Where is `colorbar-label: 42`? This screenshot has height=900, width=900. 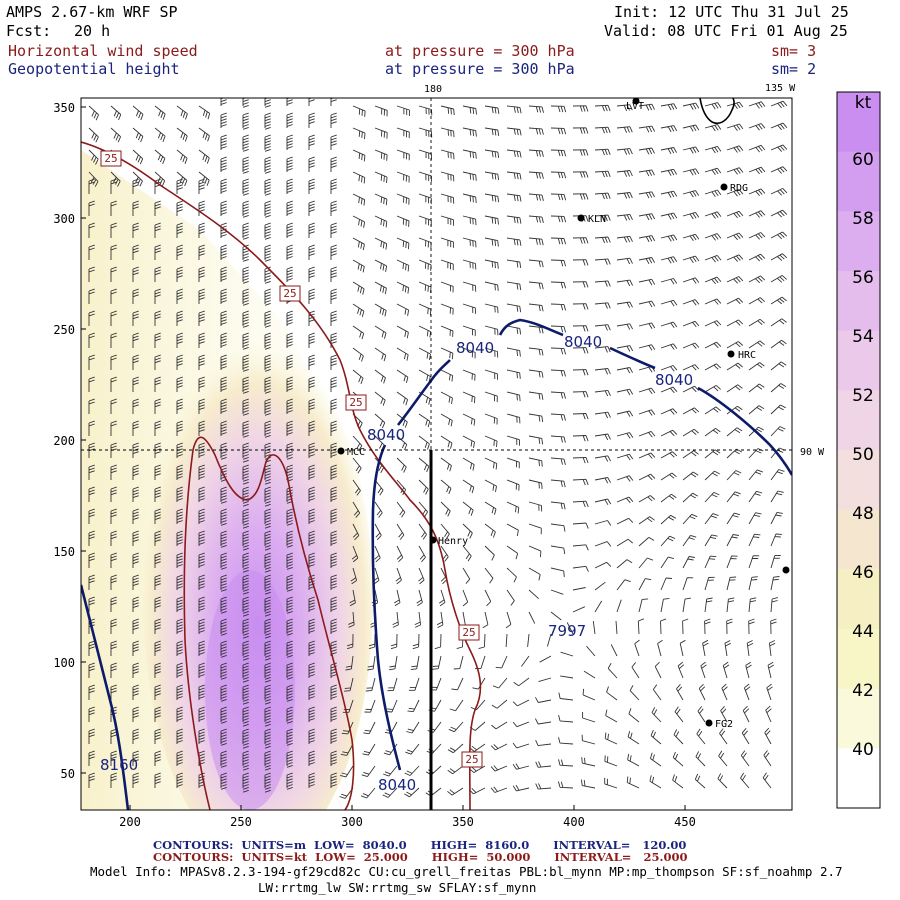 colorbar-label: 42 is located at coordinates (863, 691).